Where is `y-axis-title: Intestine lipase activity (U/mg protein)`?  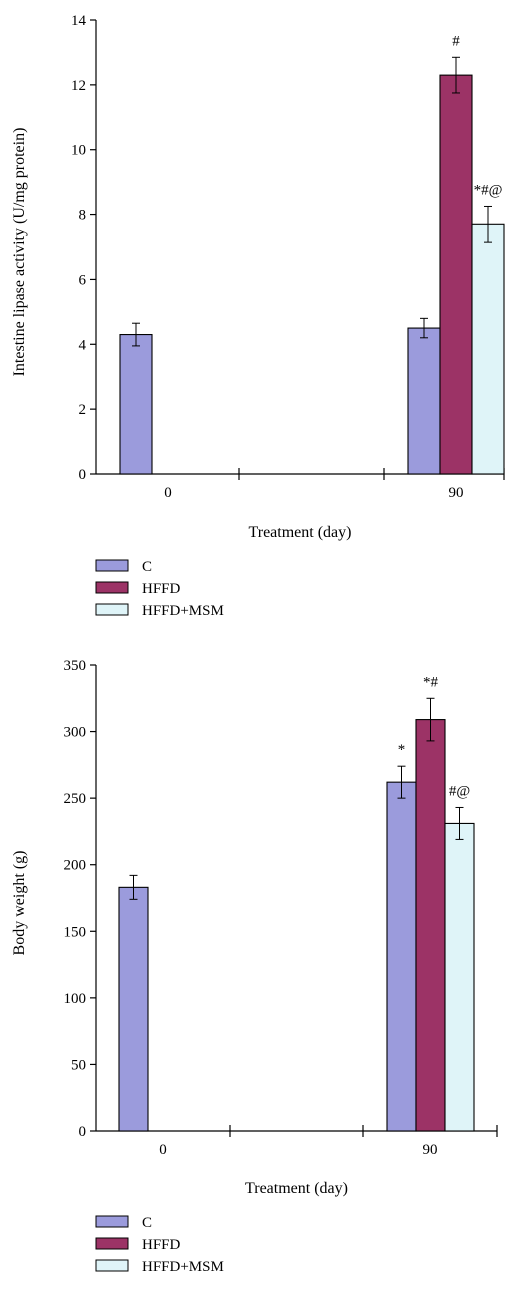 y-axis-title: Intestine lipase activity (U/mg protein) is located at coordinates (19, 252).